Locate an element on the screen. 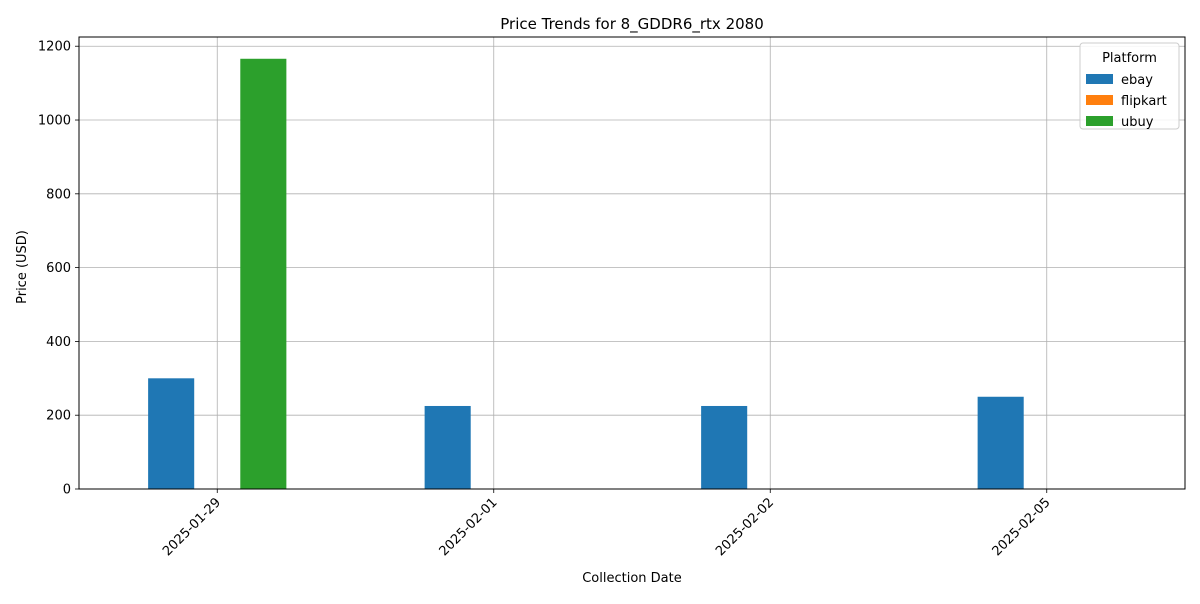 The image size is (1200, 604). y-tick-label: 200 is located at coordinates (58, 416).